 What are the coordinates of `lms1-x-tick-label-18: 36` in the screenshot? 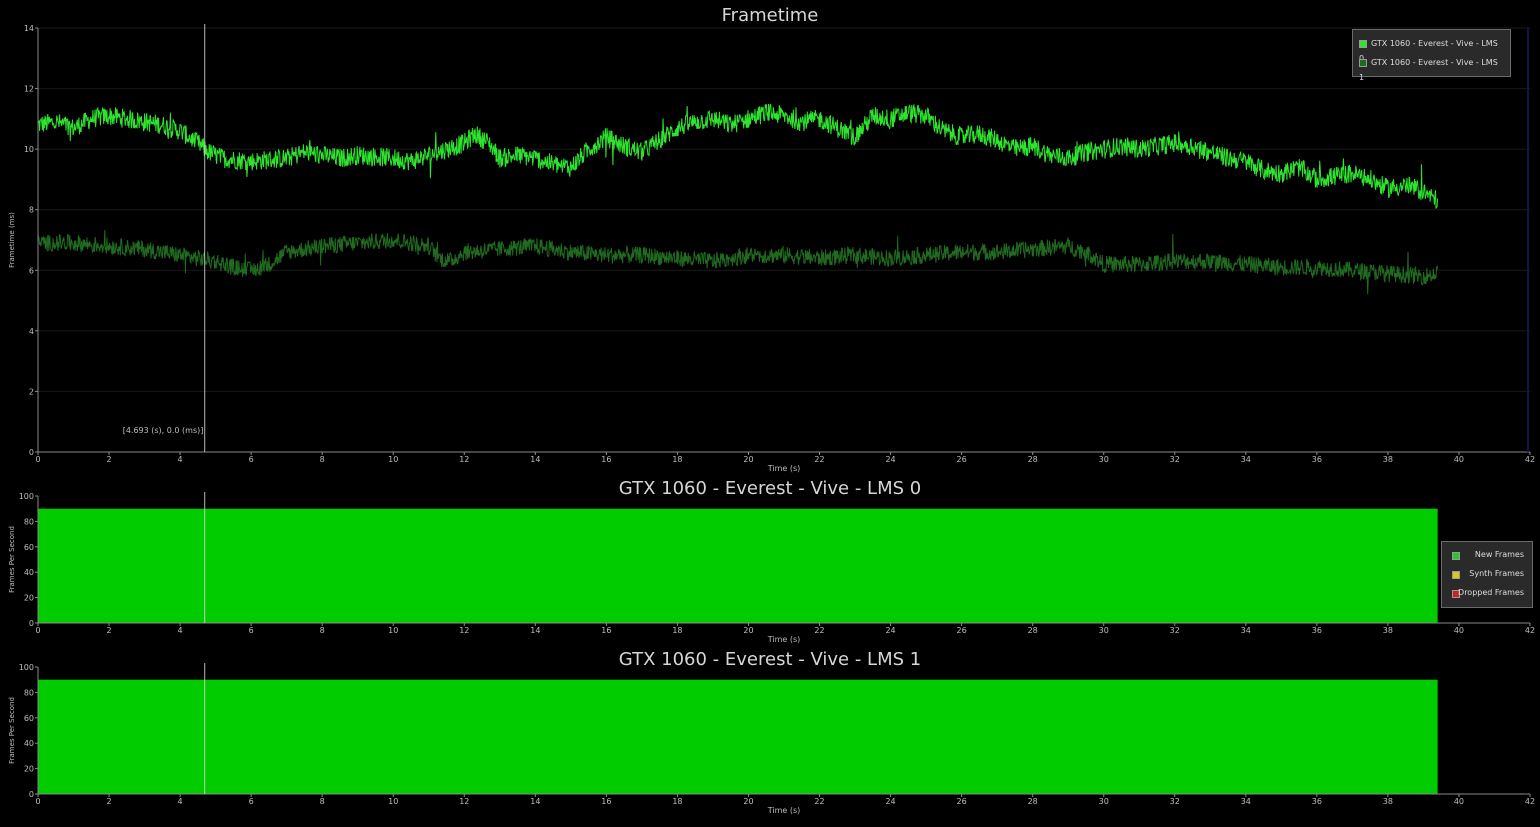 It's located at (1317, 801).